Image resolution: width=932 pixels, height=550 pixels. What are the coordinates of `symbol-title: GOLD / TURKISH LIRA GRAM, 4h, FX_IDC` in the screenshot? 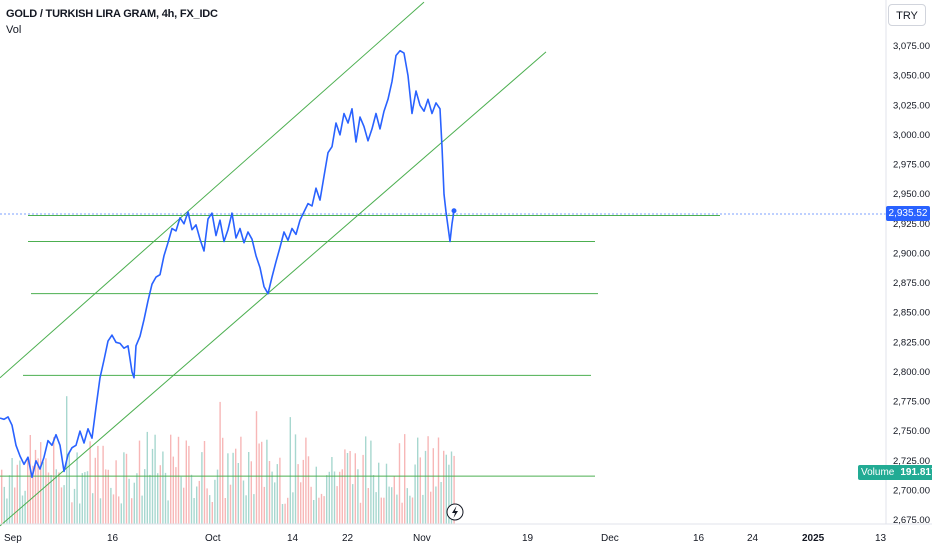 It's located at (112, 14).